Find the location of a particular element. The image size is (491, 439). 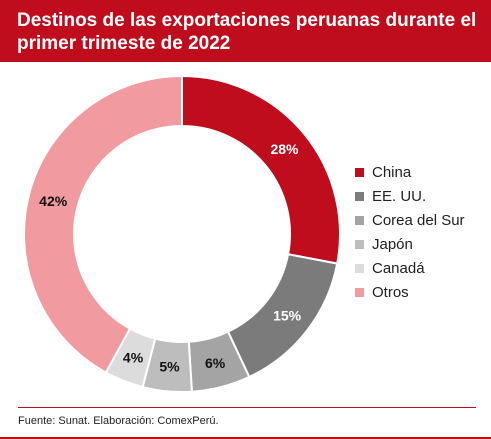

legend-label: Canadá is located at coordinates (398, 268).